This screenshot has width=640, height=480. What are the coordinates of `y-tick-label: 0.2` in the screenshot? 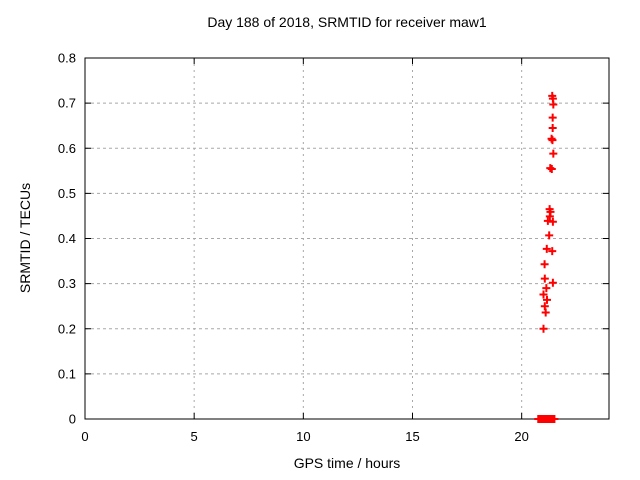 It's located at (67, 328).